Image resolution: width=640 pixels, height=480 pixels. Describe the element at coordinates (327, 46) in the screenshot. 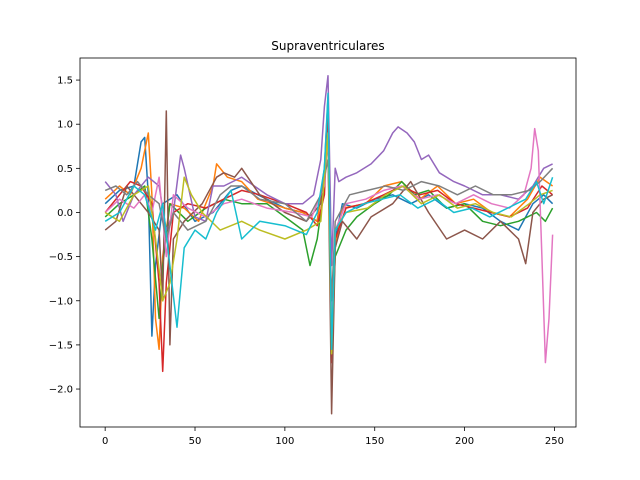

I see `chart-title: Supraventriculares` at that location.